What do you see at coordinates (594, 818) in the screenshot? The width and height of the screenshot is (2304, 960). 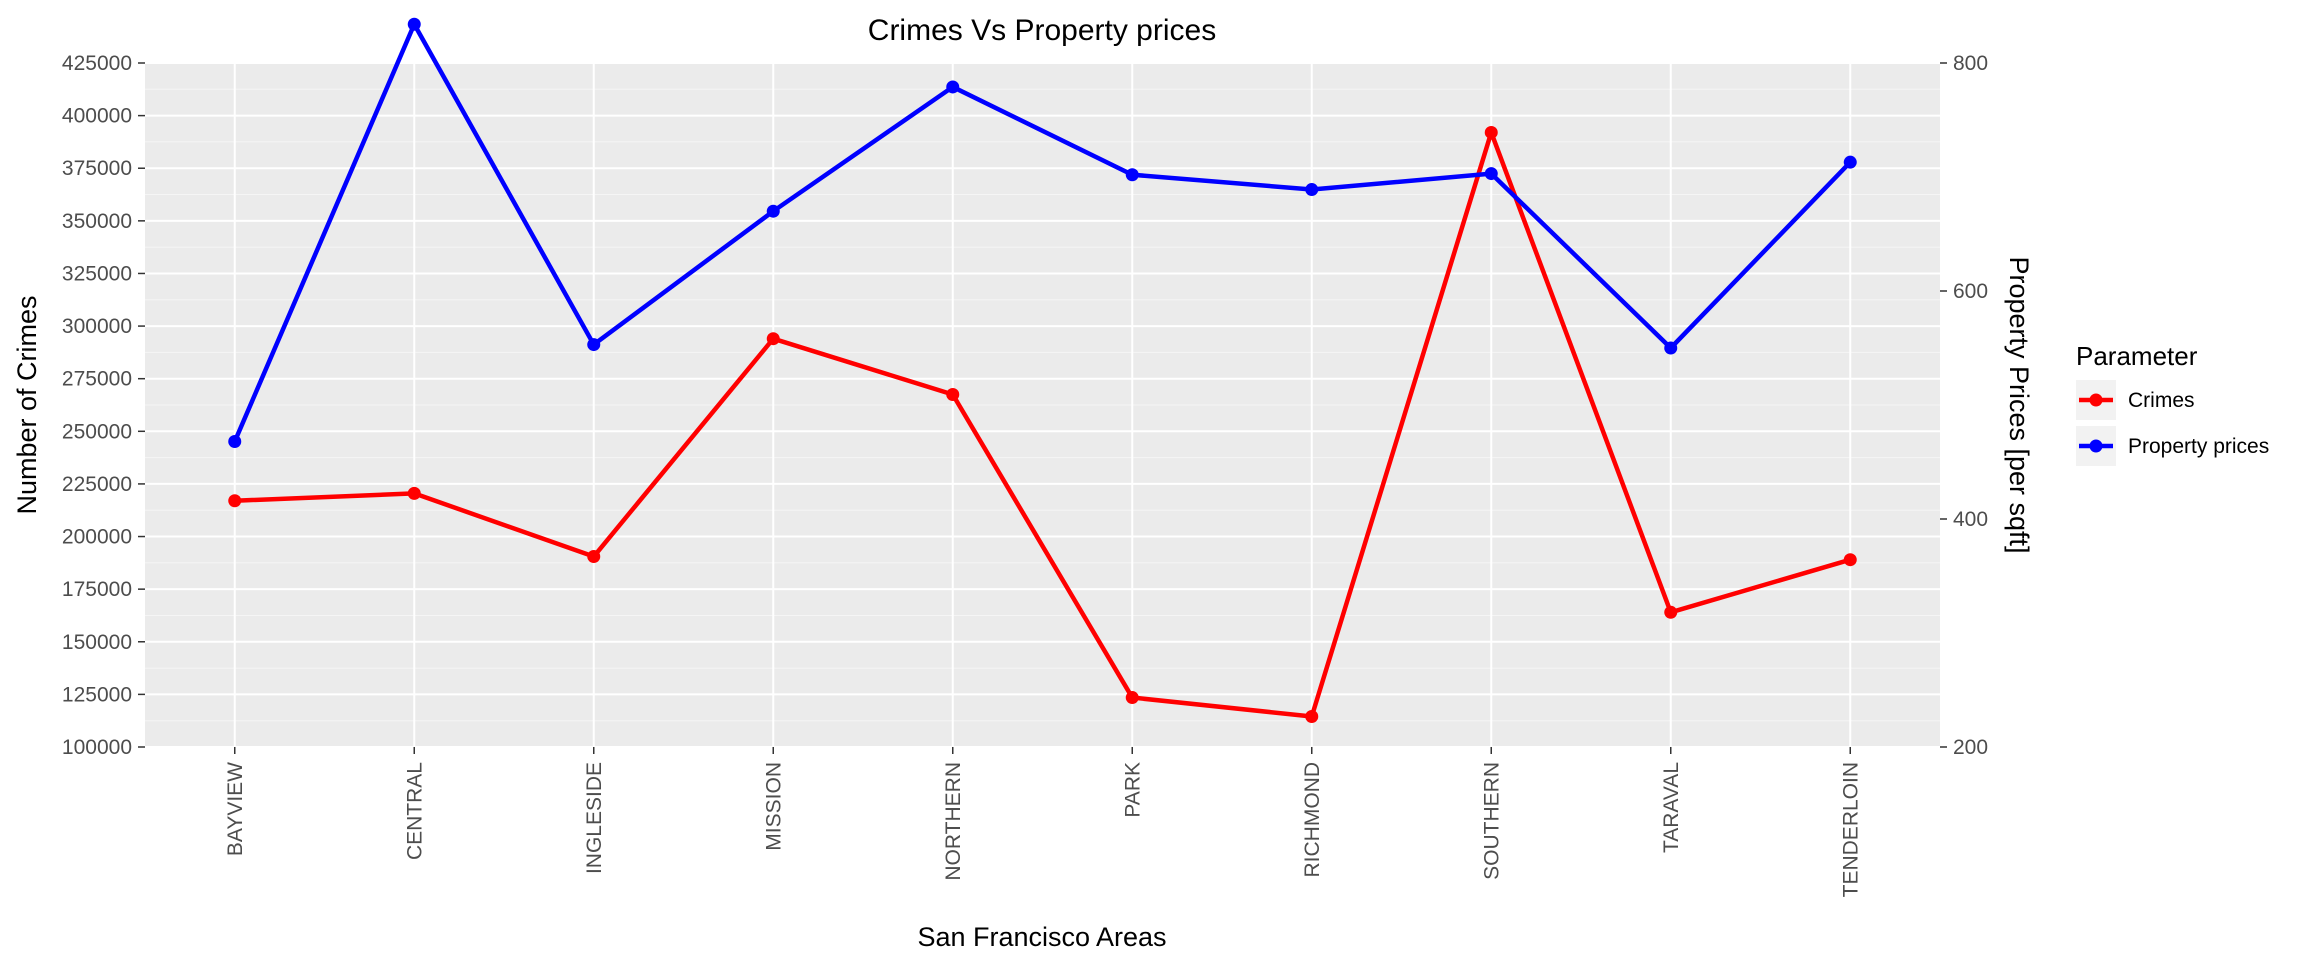 I see `x-tick-label: INGLESIDE` at bounding box center [594, 818].